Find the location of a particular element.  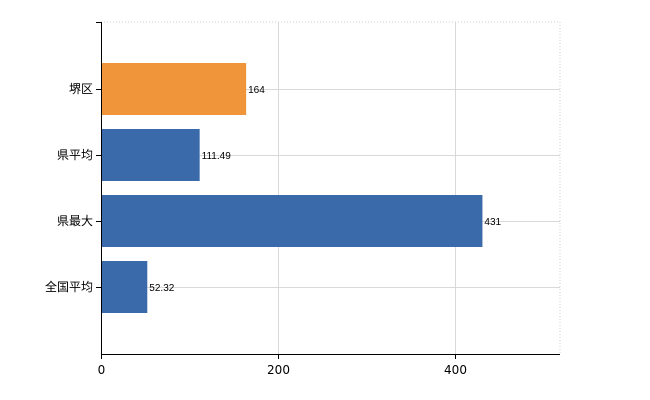

data-label: 111.49 is located at coordinates (217, 156).